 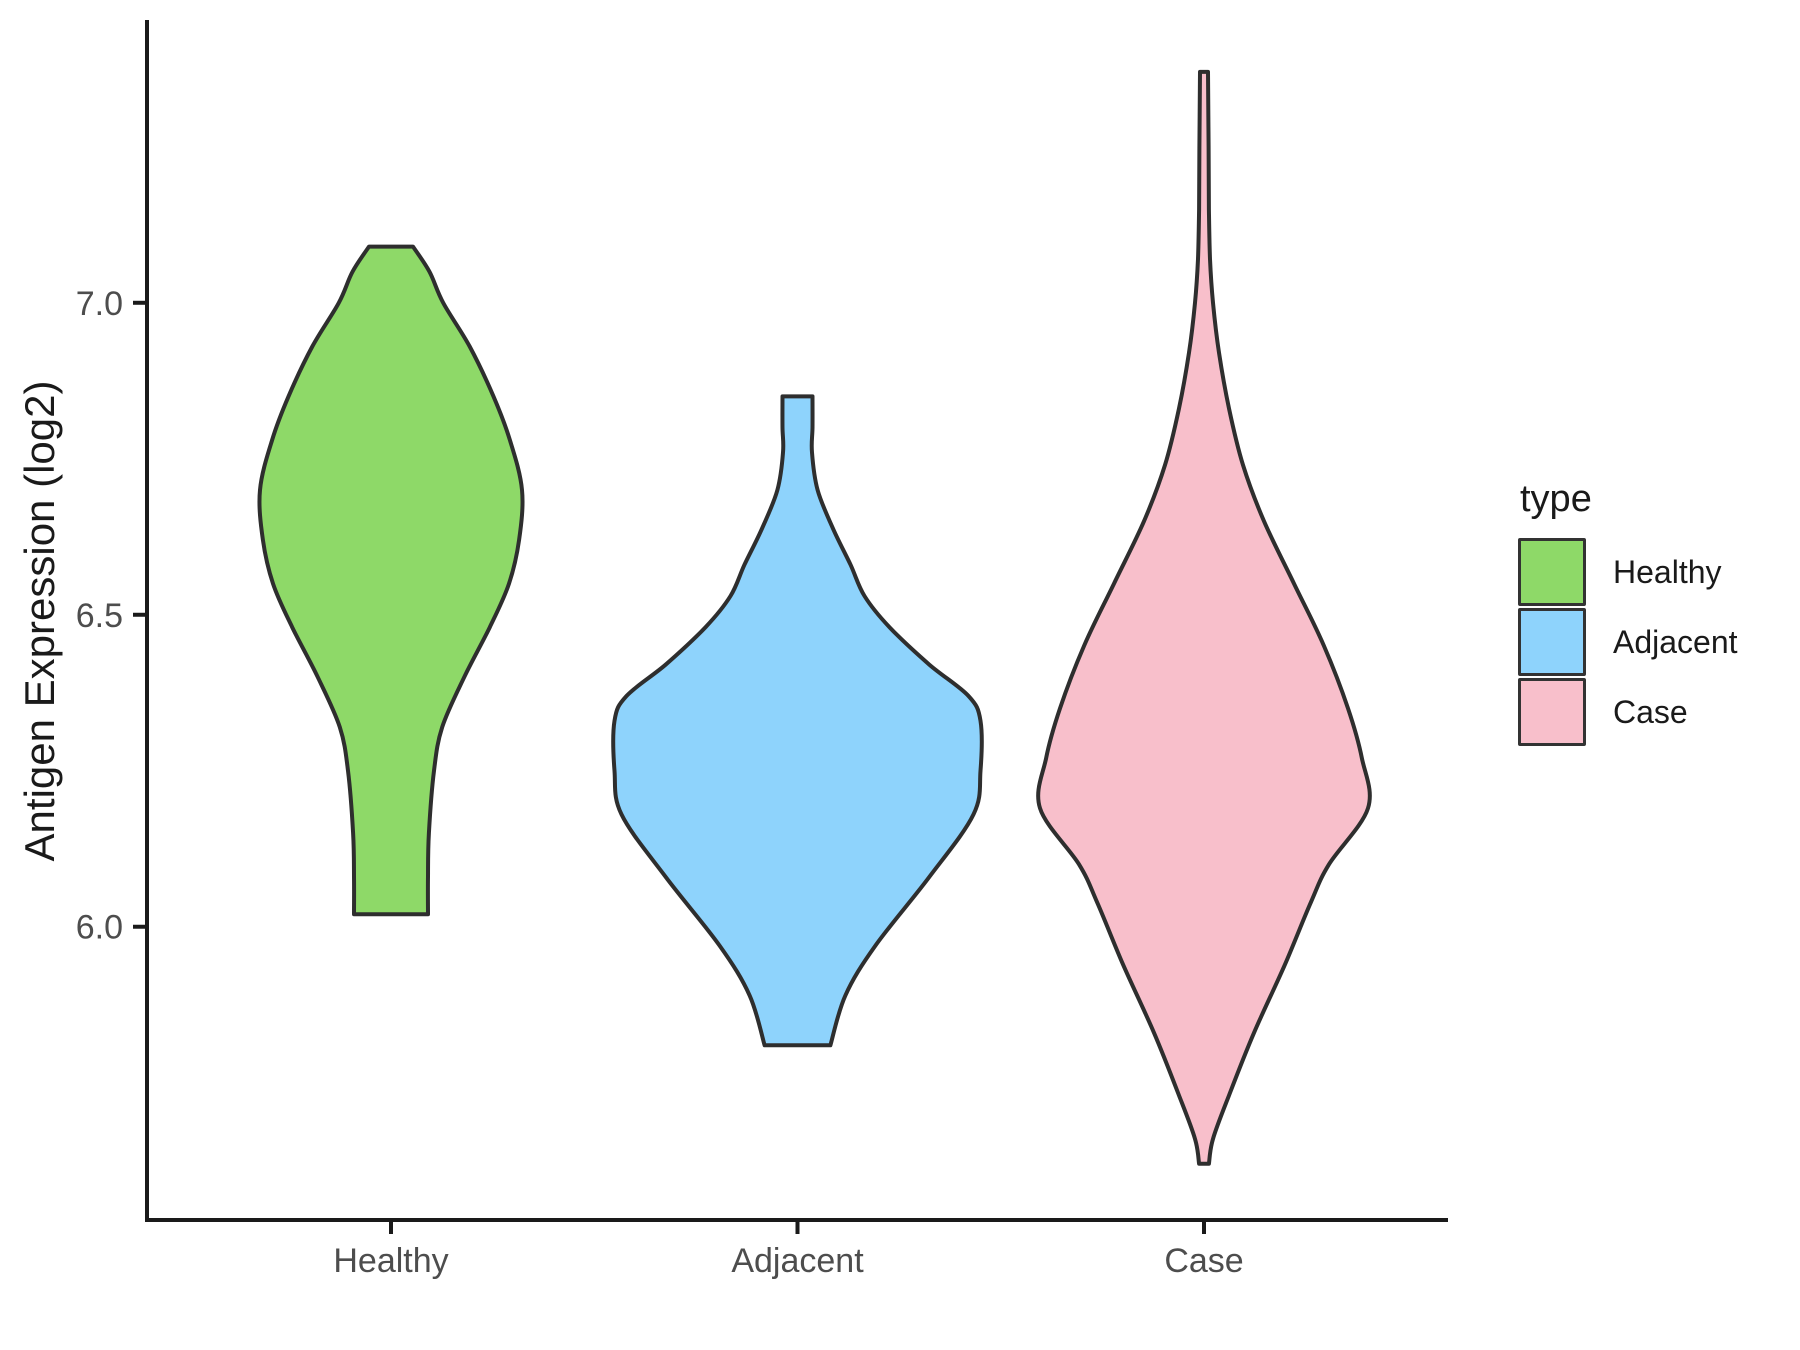 I want to click on y-tick-label: 7.0, so click(x=99, y=304).